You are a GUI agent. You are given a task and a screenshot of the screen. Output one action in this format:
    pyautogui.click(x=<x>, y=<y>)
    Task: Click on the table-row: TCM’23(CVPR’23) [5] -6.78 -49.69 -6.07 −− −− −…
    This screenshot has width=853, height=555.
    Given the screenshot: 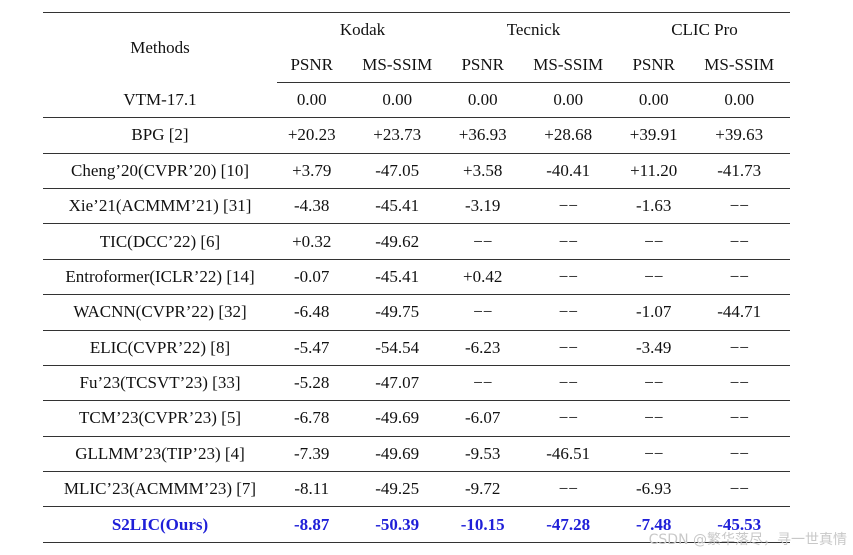 What is the action you would take?
    pyautogui.click(x=416, y=418)
    